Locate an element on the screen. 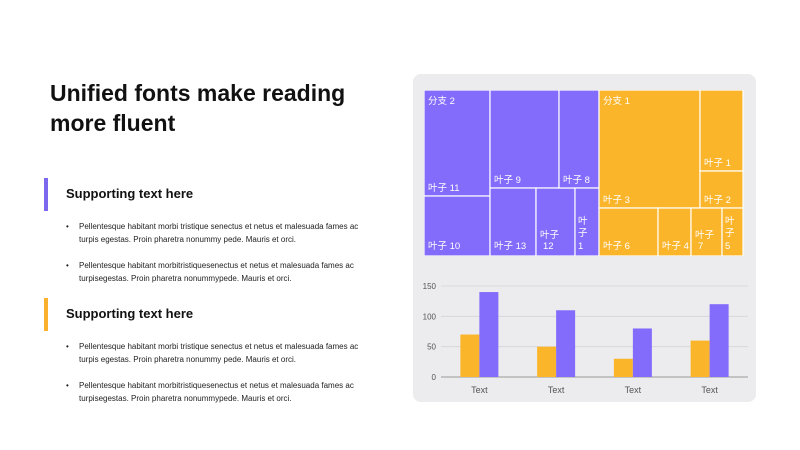 Image resolution: width=800 pixels, height=450 pixels. treemap-leaf-label: 叶子 3 is located at coordinates (616, 200).